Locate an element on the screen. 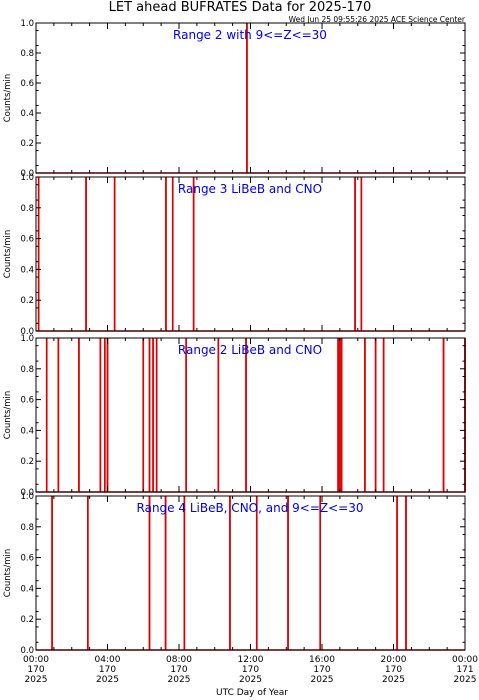 This screenshot has height=700, width=479. panel-title: Range 2 with 9<=Z<=30 is located at coordinates (250, 35).